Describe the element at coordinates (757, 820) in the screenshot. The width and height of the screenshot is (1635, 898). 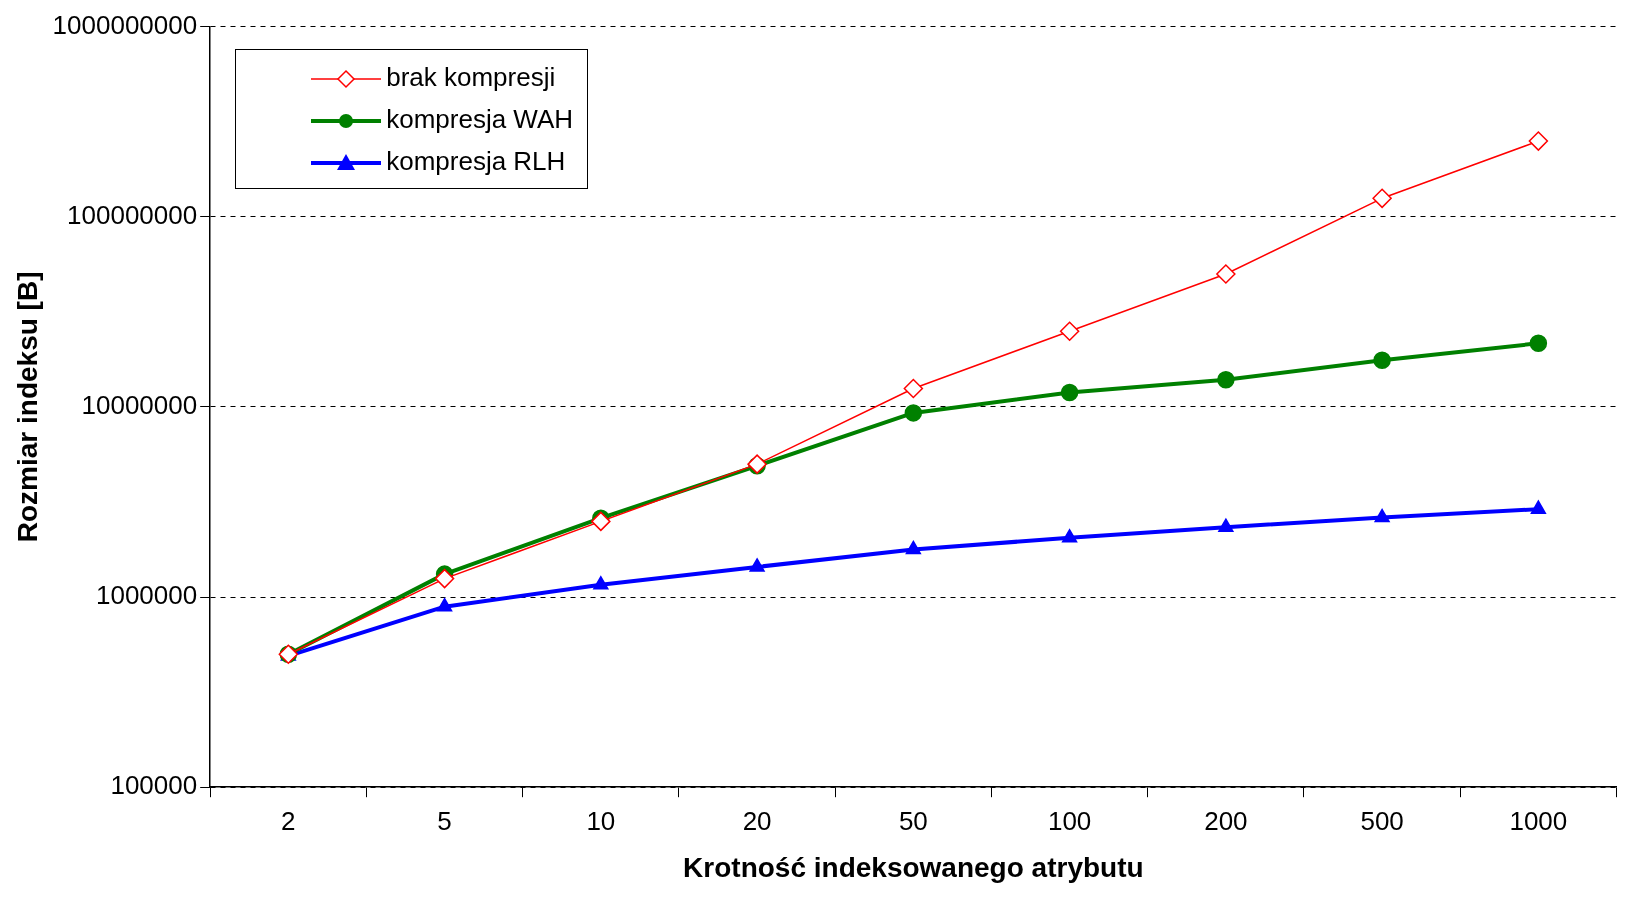
I see `x-tick-label: 20` at that location.